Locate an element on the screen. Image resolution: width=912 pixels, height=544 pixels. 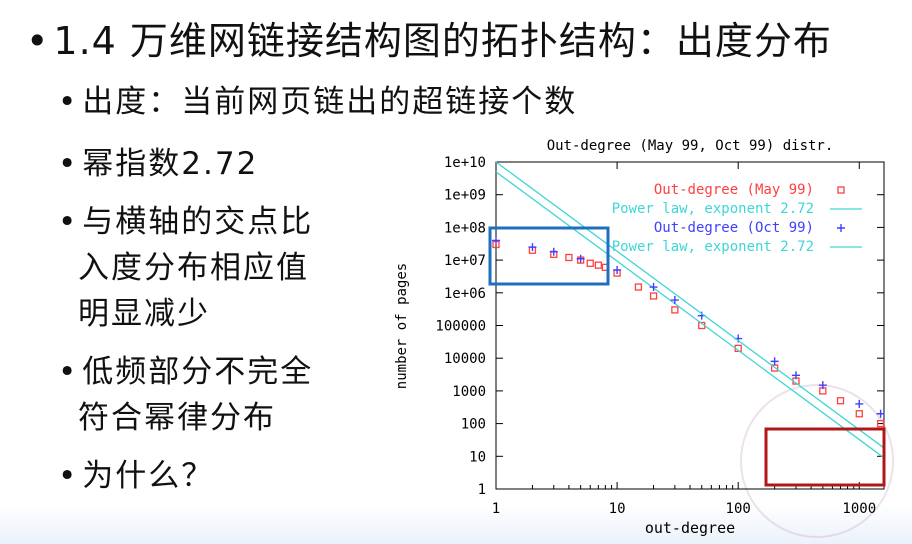
chart-title: Out-degree (May 99, Oct 99) distr. is located at coordinates (690, 146).